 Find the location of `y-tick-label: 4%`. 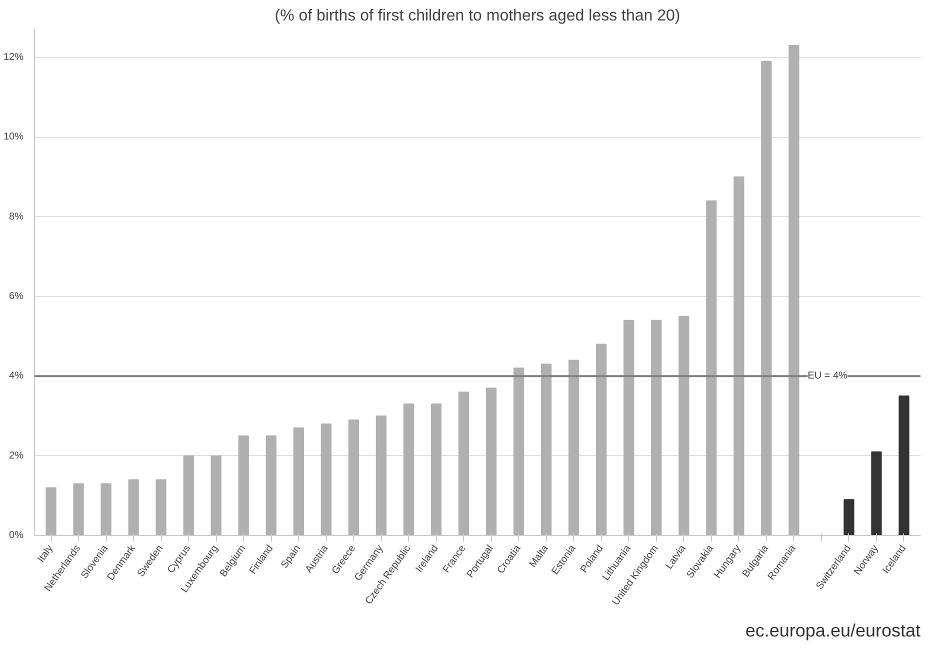

y-tick-label: 4% is located at coordinates (16, 376).